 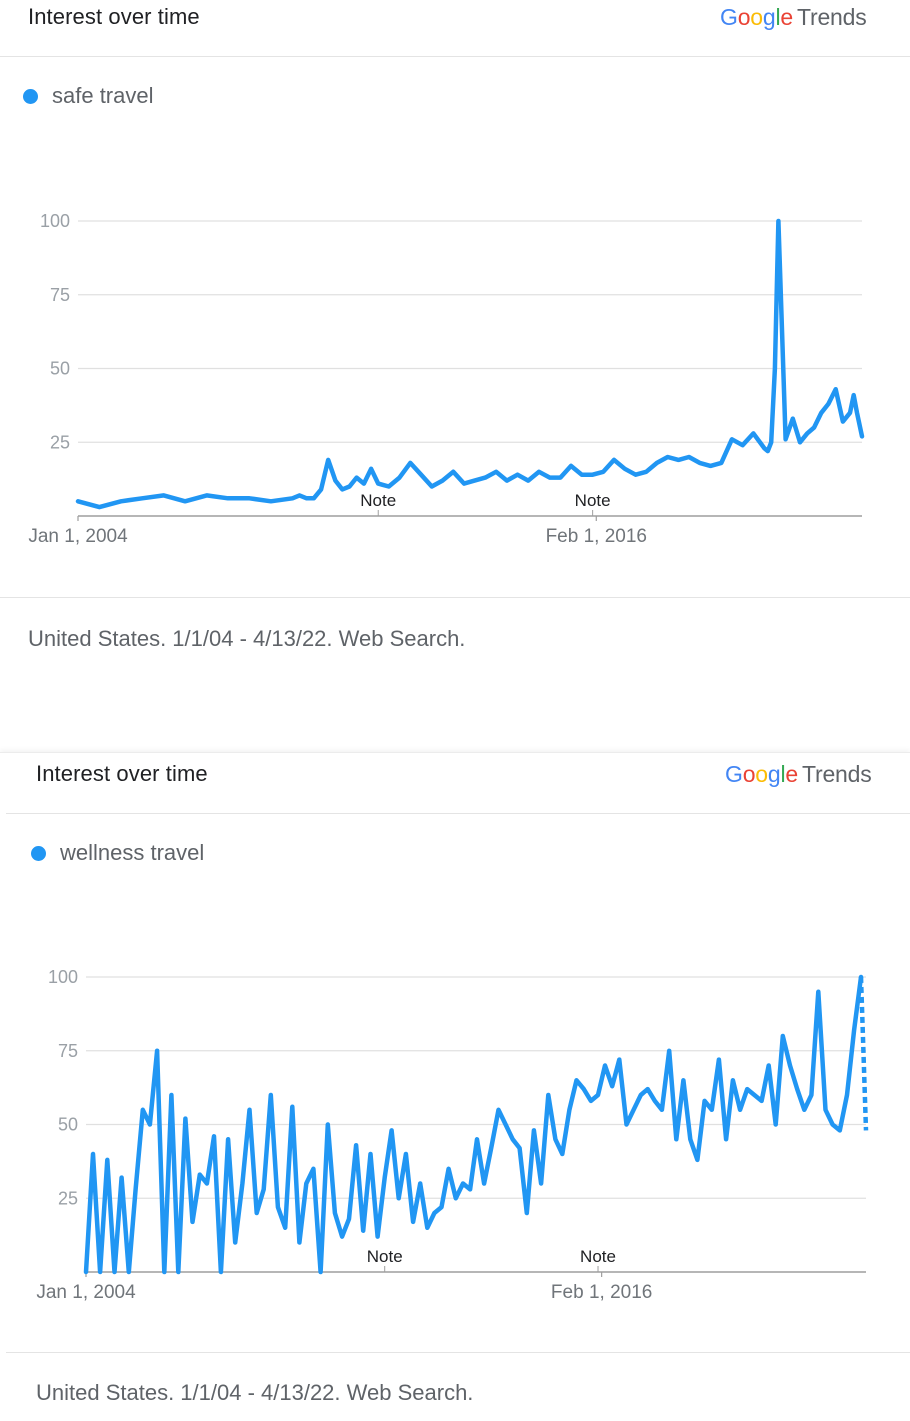 What do you see at coordinates (103, 95) in the screenshot?
I see `legend-label: safe travel` at bounding box center [103, 95].